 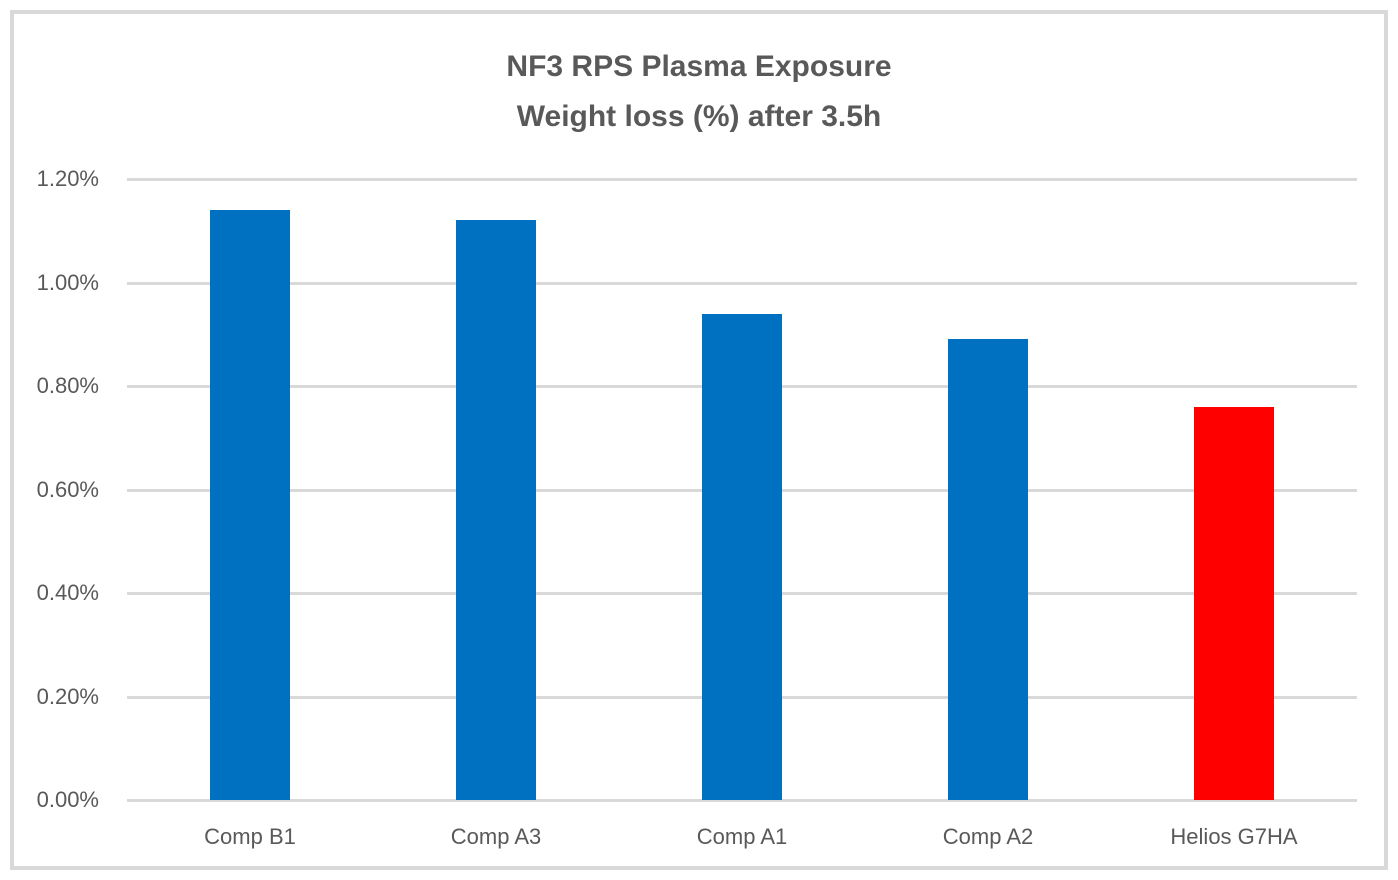 What do you see at coordinates (988, 836) in the screenshot?
I see `x-axis-category-label-comp-a2: Comp A2` at bounding box center [988, 836].